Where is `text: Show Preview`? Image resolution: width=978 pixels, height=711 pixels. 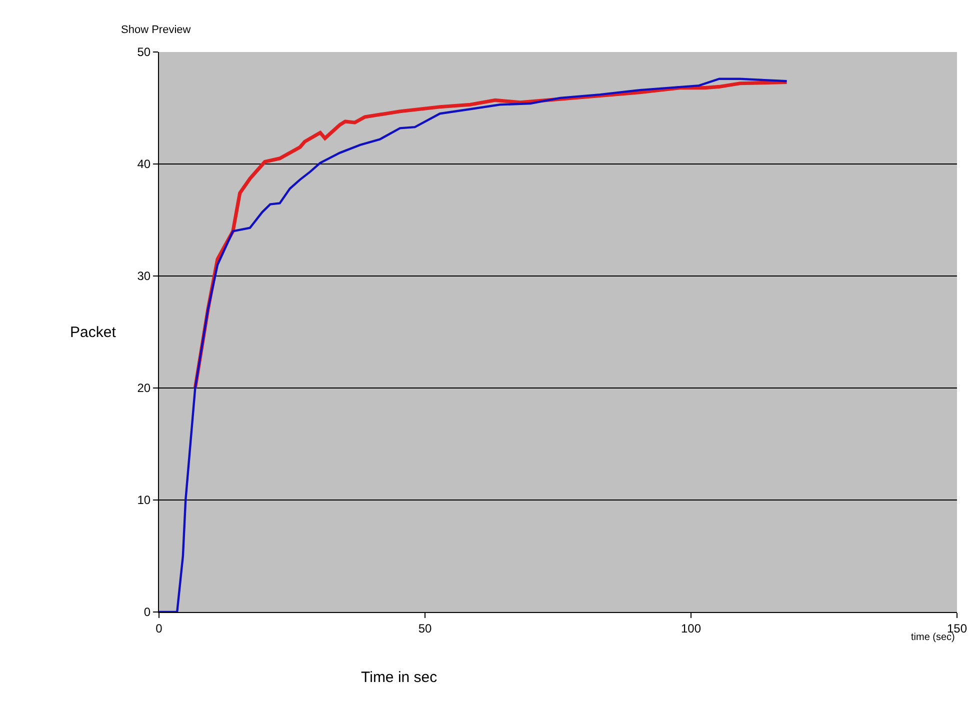
text: Show Preview is located at coordinates (156, 30).